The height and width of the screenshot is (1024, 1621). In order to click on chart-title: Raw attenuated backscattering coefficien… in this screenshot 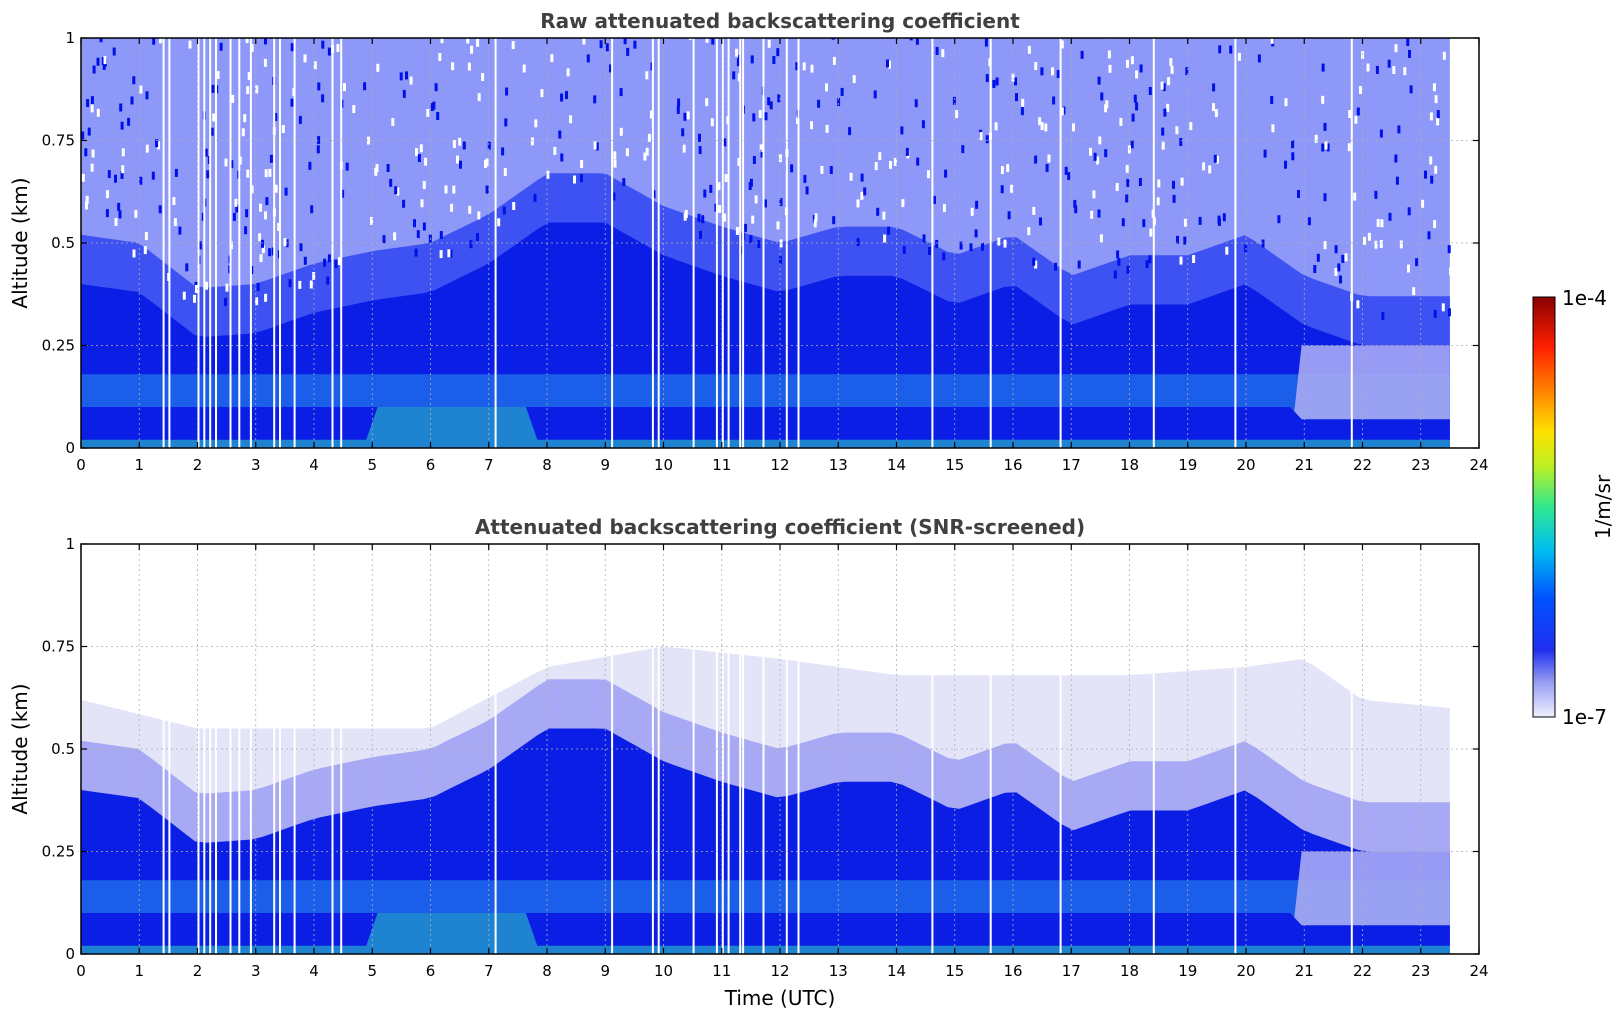, I will do `click(780, 21)`.